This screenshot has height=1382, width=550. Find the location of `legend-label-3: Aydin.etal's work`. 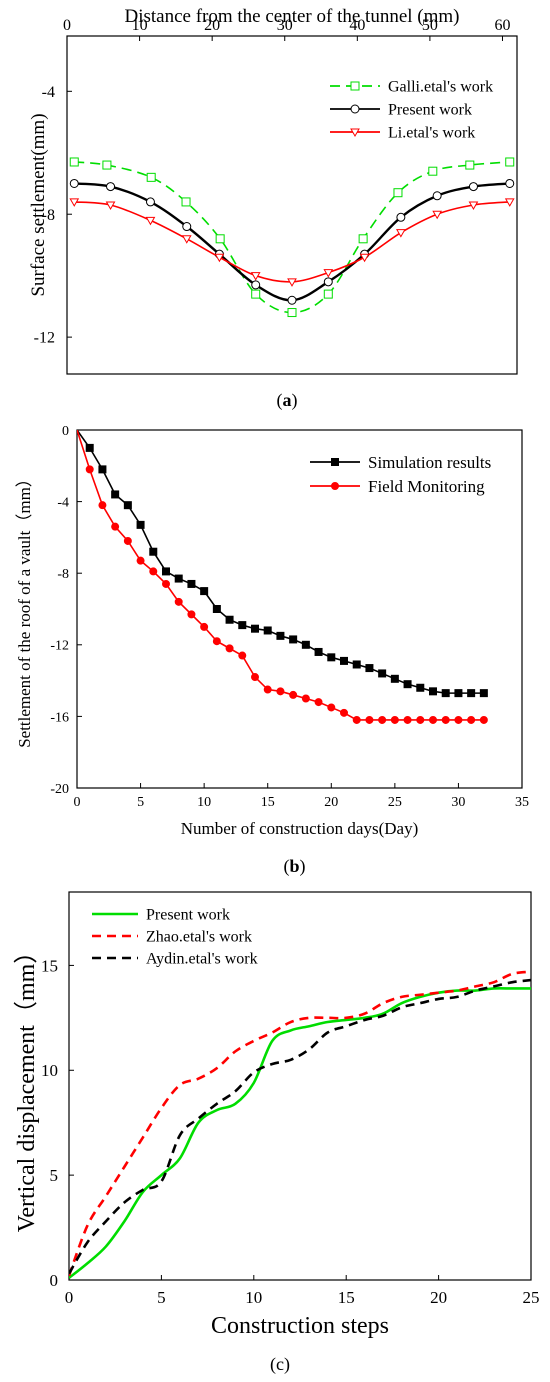

legend-label-3: Aydin.etal's work is located at coordinates (202, 959).